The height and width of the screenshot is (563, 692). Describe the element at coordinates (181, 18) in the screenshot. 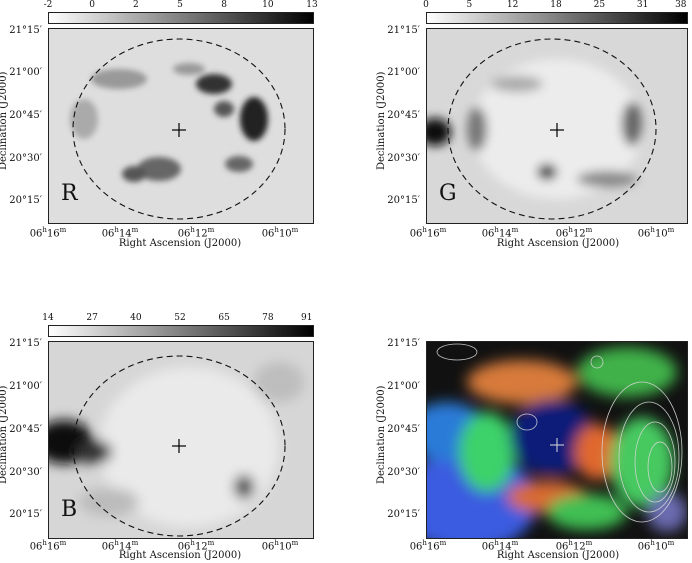

I see `colorbar-r` at that location.